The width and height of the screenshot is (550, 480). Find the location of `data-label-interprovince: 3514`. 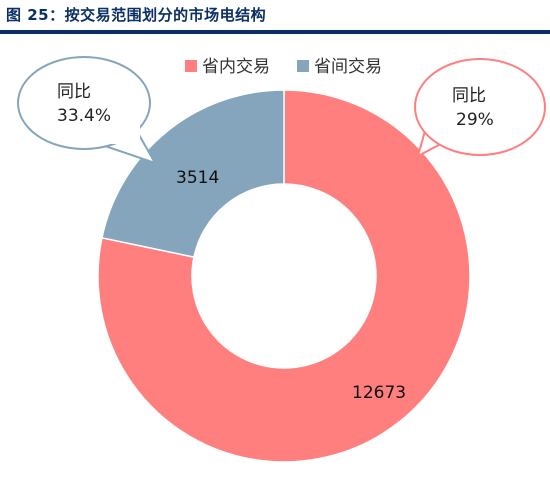

data-label-interprovince: 3514 is located at coordinates (197, 178).